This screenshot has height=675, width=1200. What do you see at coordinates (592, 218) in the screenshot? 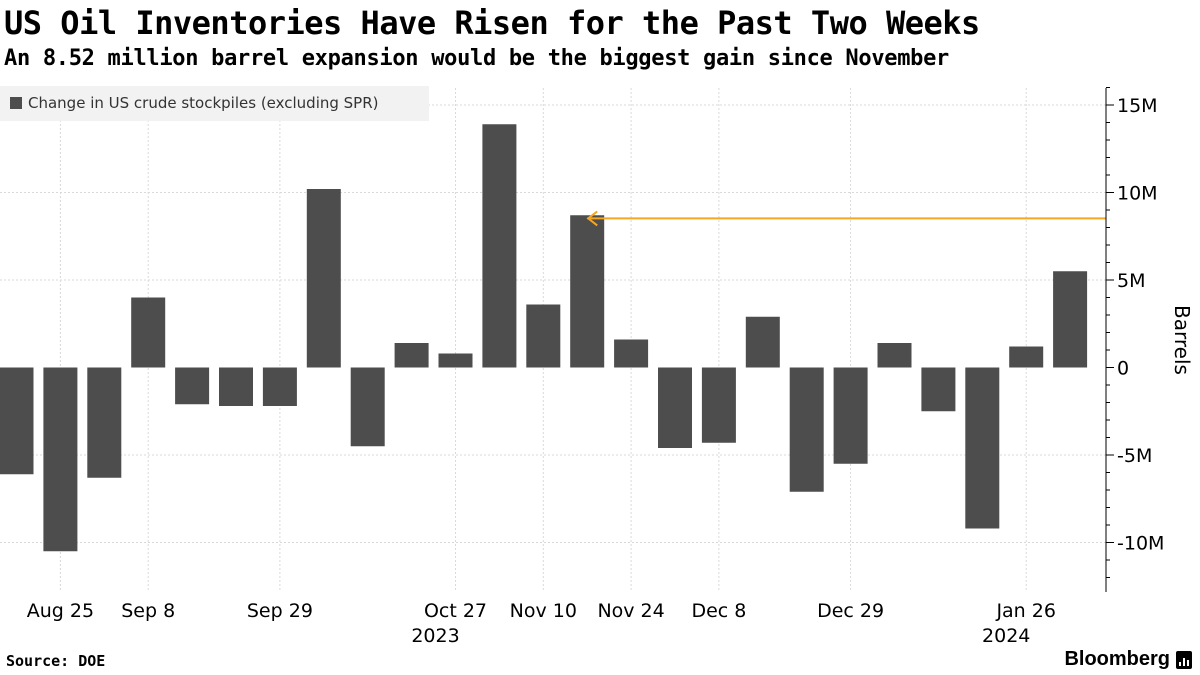
I see `reference-arrowhead` at bounding box center [592, 218].